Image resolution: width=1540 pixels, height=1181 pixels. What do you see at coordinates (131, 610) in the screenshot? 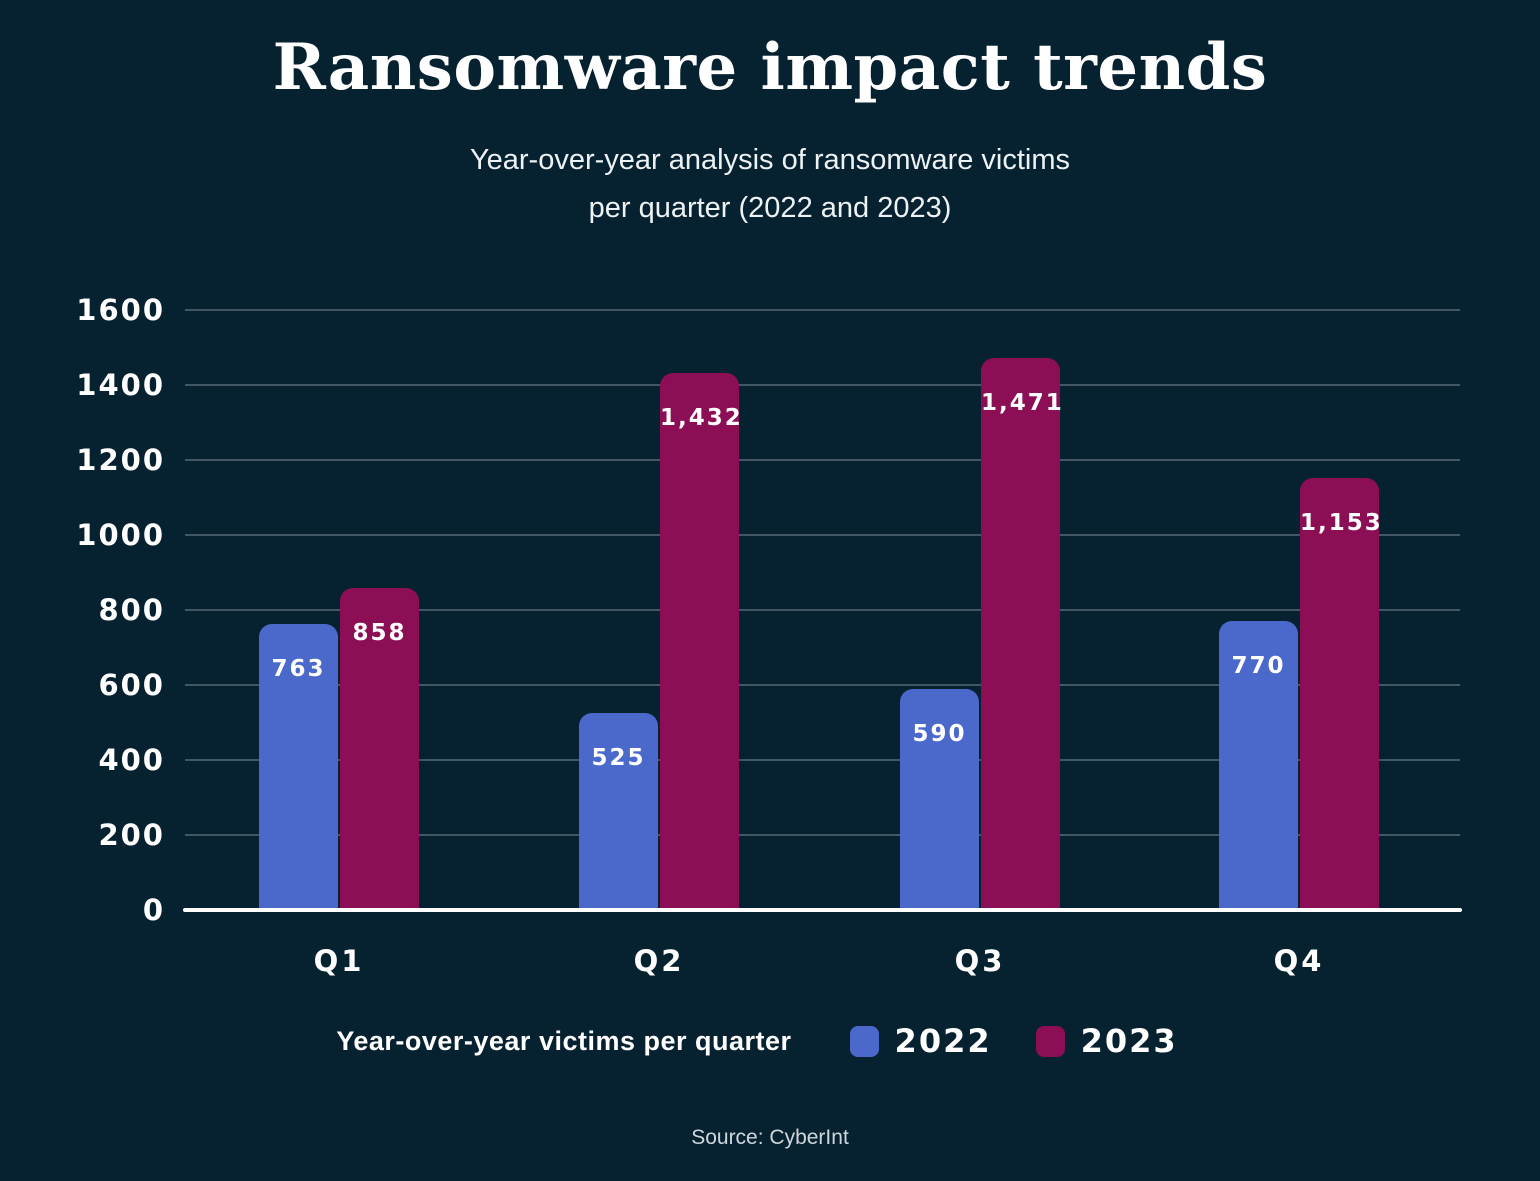
I see `y-axis-label-800: 800` at bounding box center [131, 610].